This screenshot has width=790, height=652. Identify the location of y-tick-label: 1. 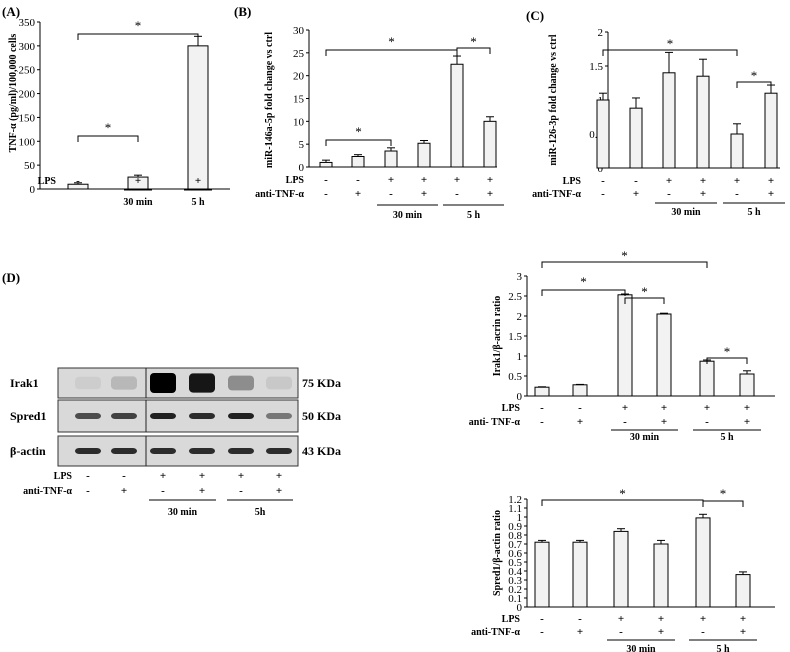
(520, 357).